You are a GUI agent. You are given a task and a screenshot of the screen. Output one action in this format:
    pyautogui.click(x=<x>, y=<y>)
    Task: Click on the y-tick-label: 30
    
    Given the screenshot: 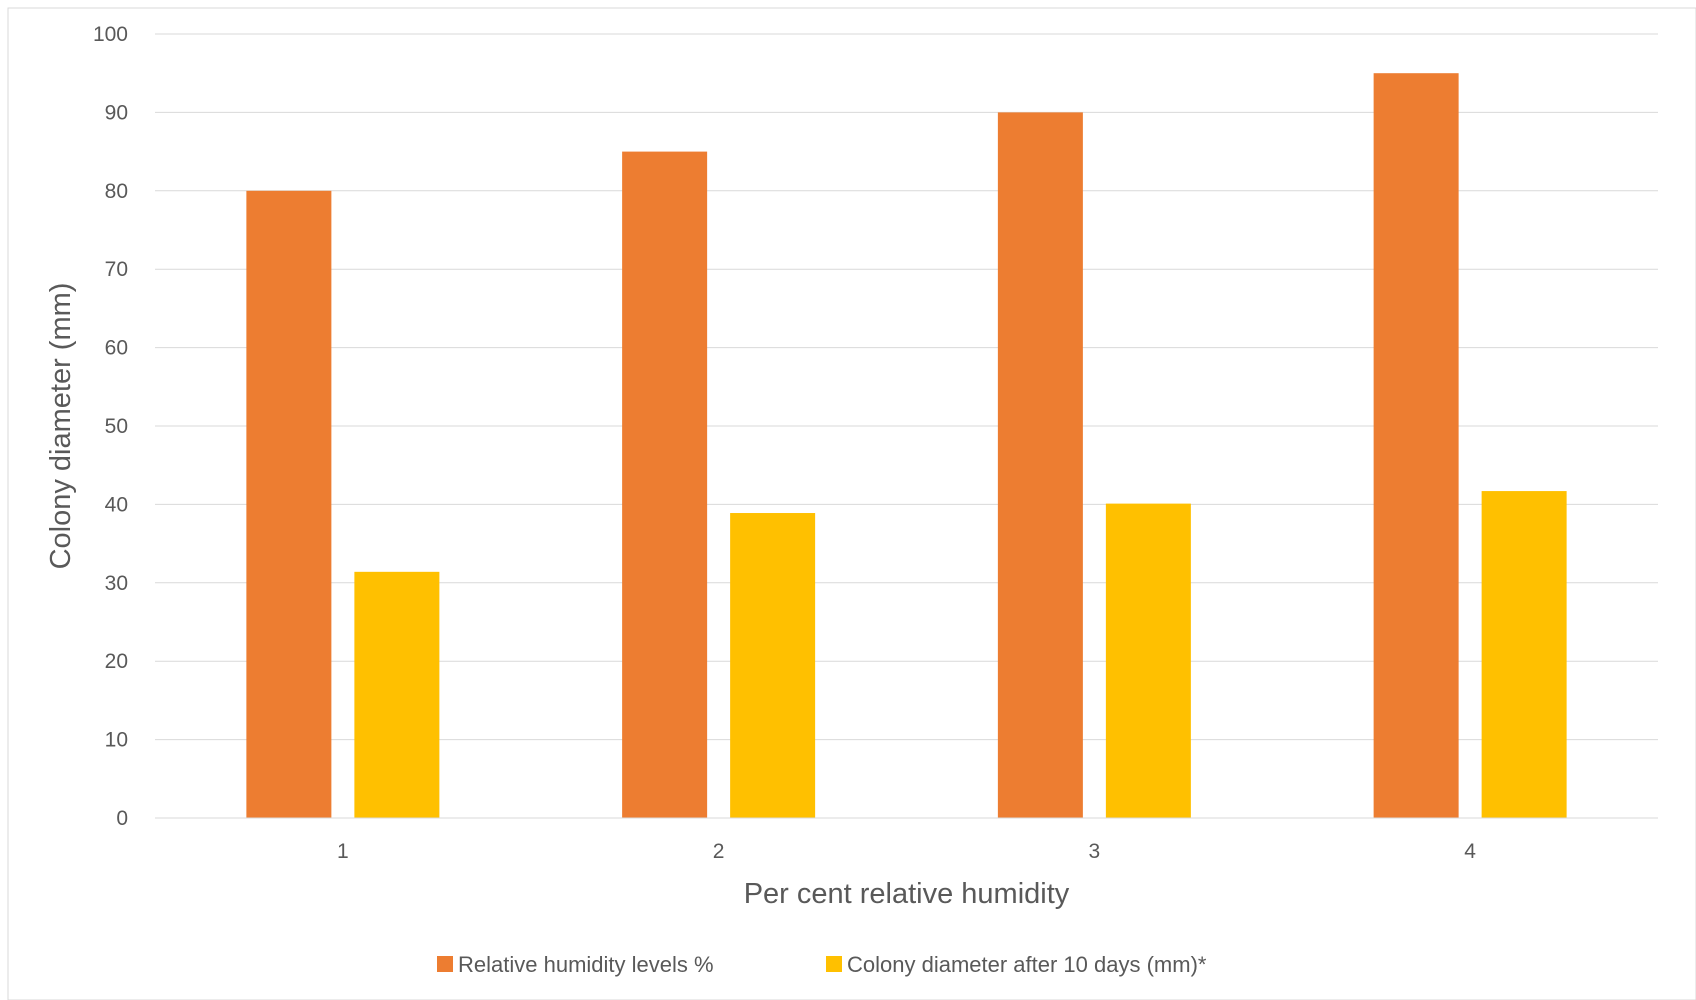 What is the action you would take?
    pyautogui.click(x=116, y=583)
    